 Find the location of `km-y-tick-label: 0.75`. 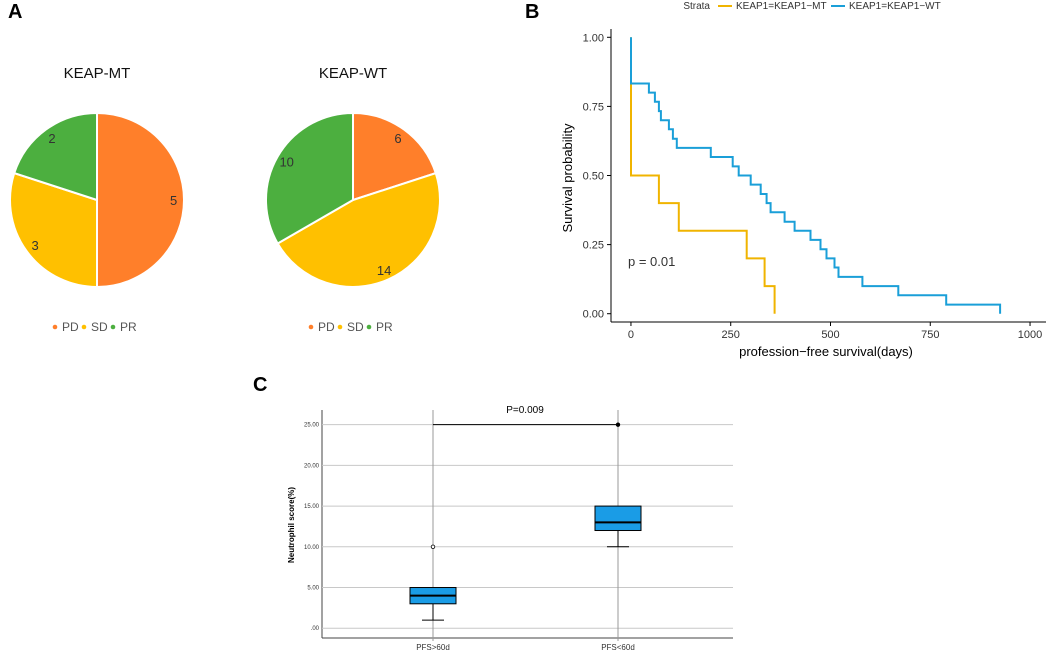

km-y-tick-label: 0.75 is located at coordinates (593, 107).